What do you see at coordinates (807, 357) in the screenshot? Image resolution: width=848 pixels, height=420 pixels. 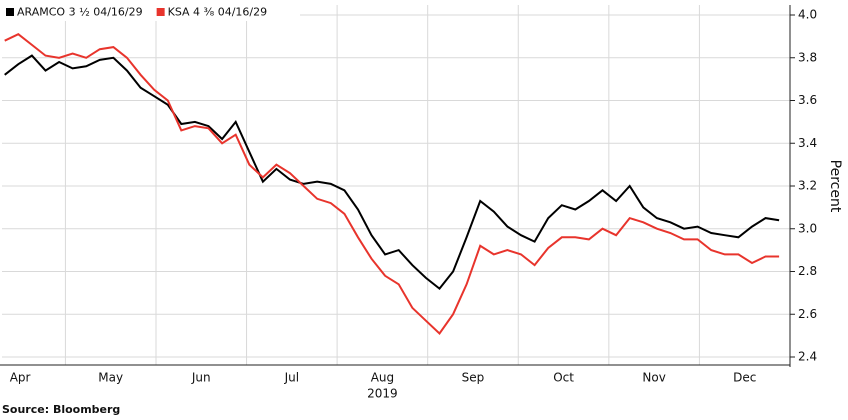 I see `y-tick-label: 2.4` at bounding box center [807, 357].